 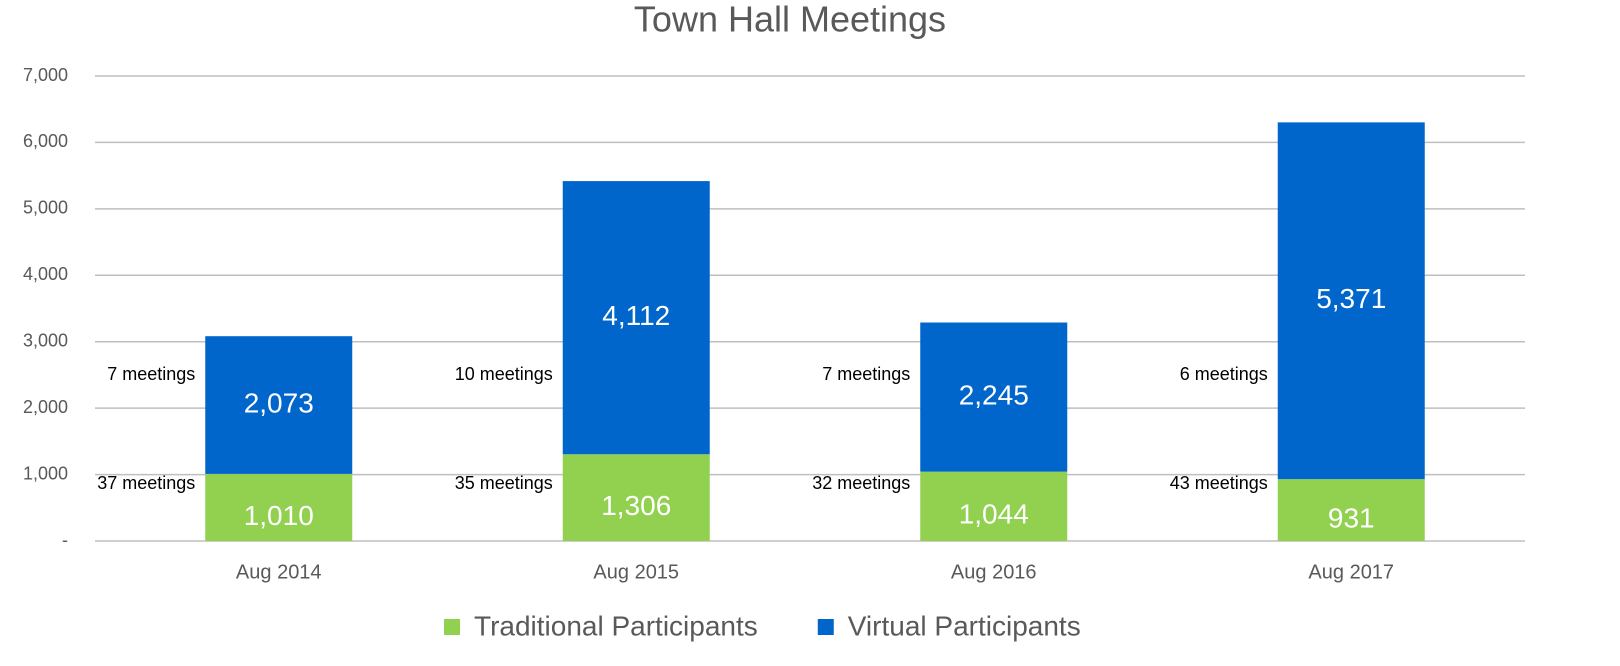 What do you see at coordinates (279, 572) in the screenshot?
I see `x-tick-label: Aug 2014` at bounding box center [279, 572].